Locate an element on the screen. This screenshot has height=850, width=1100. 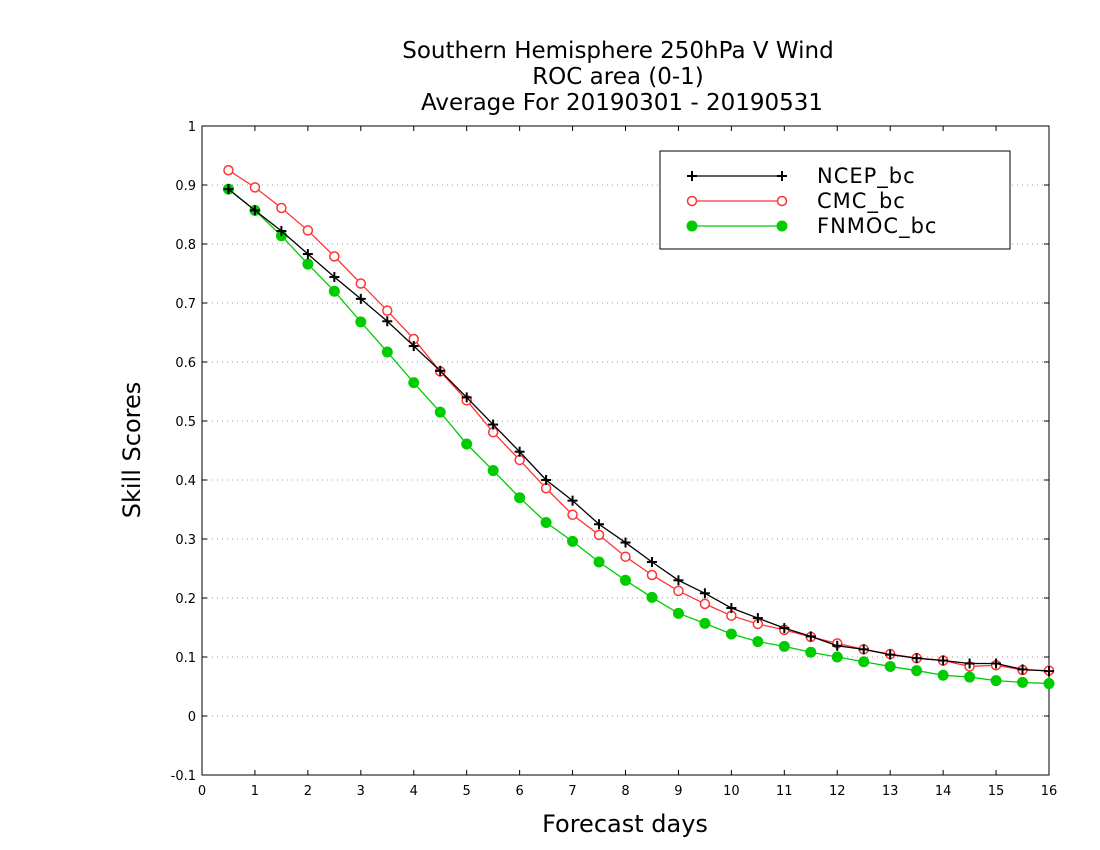
legend-marker-right-fnmoc-bc is located at coordinates (782, 226).